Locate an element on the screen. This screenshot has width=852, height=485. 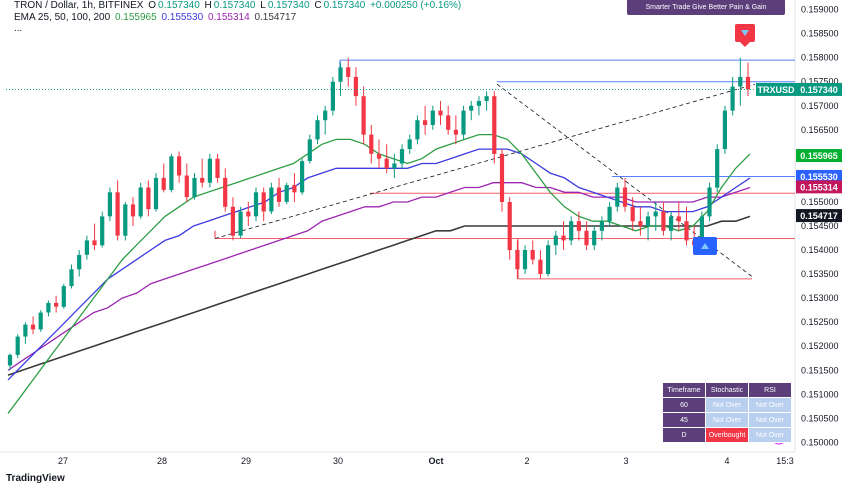
y-tick-label: 0.152500 is located at coordinates (820, 322).